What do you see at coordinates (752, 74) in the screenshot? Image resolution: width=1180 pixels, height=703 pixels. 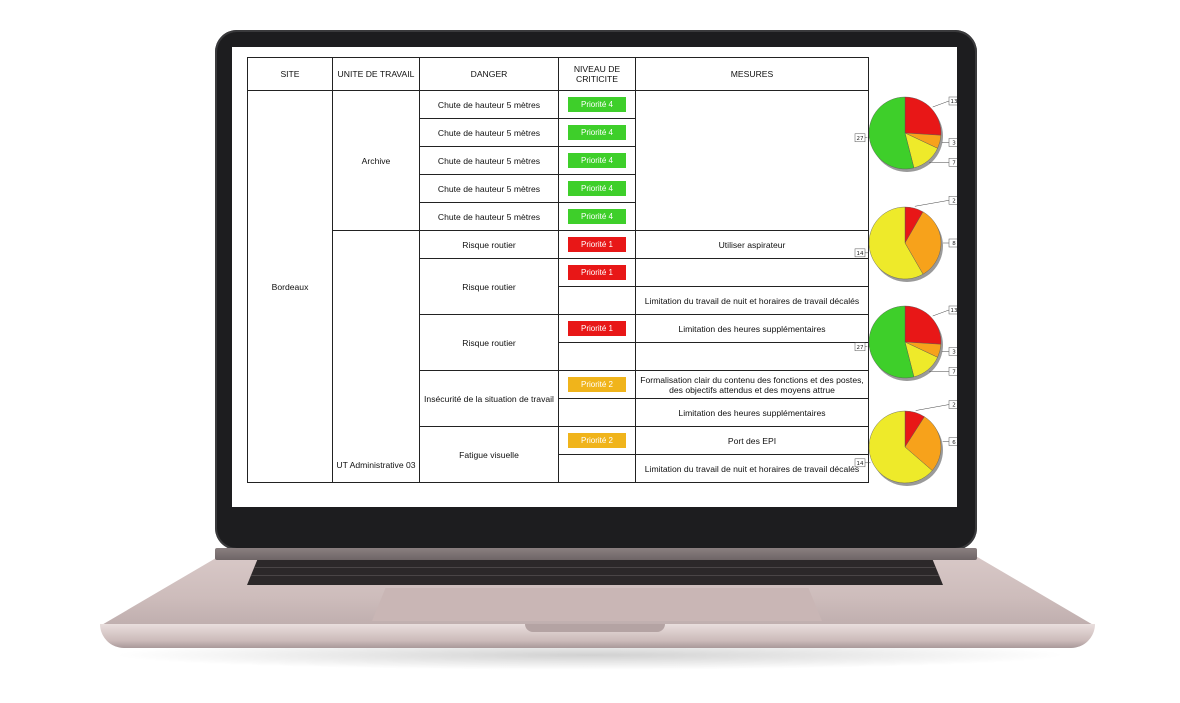 I see `header-mesures: MESURES` at bounding box center [752, 74].